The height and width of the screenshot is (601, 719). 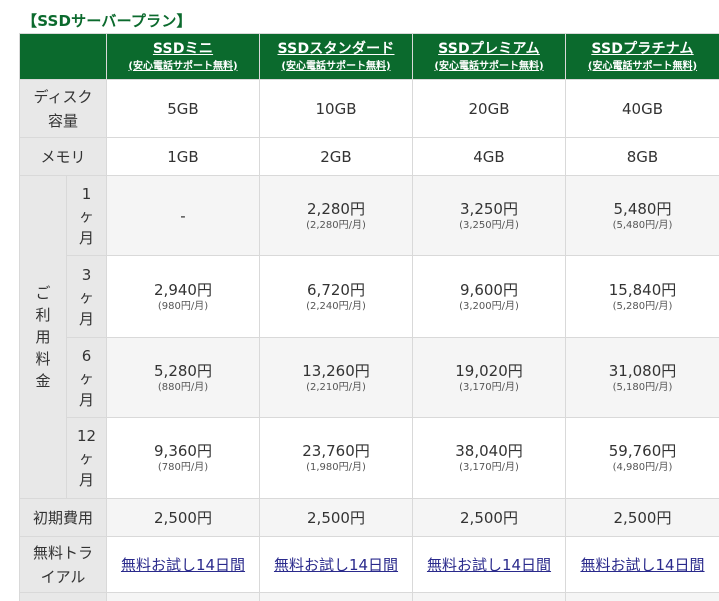 I want to click on plan-name: SSDプレミアム, so click(x=489, y=48).